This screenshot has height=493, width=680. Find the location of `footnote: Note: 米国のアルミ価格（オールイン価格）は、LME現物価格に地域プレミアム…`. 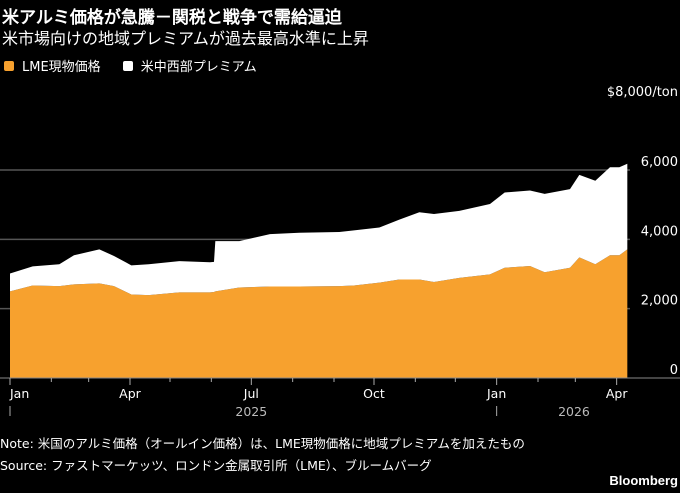

footnote: Note: 米国のアルミ価格（オールイン価格）は、LME現物価格に地域プレミアム… is located at coordinates (262, 443).